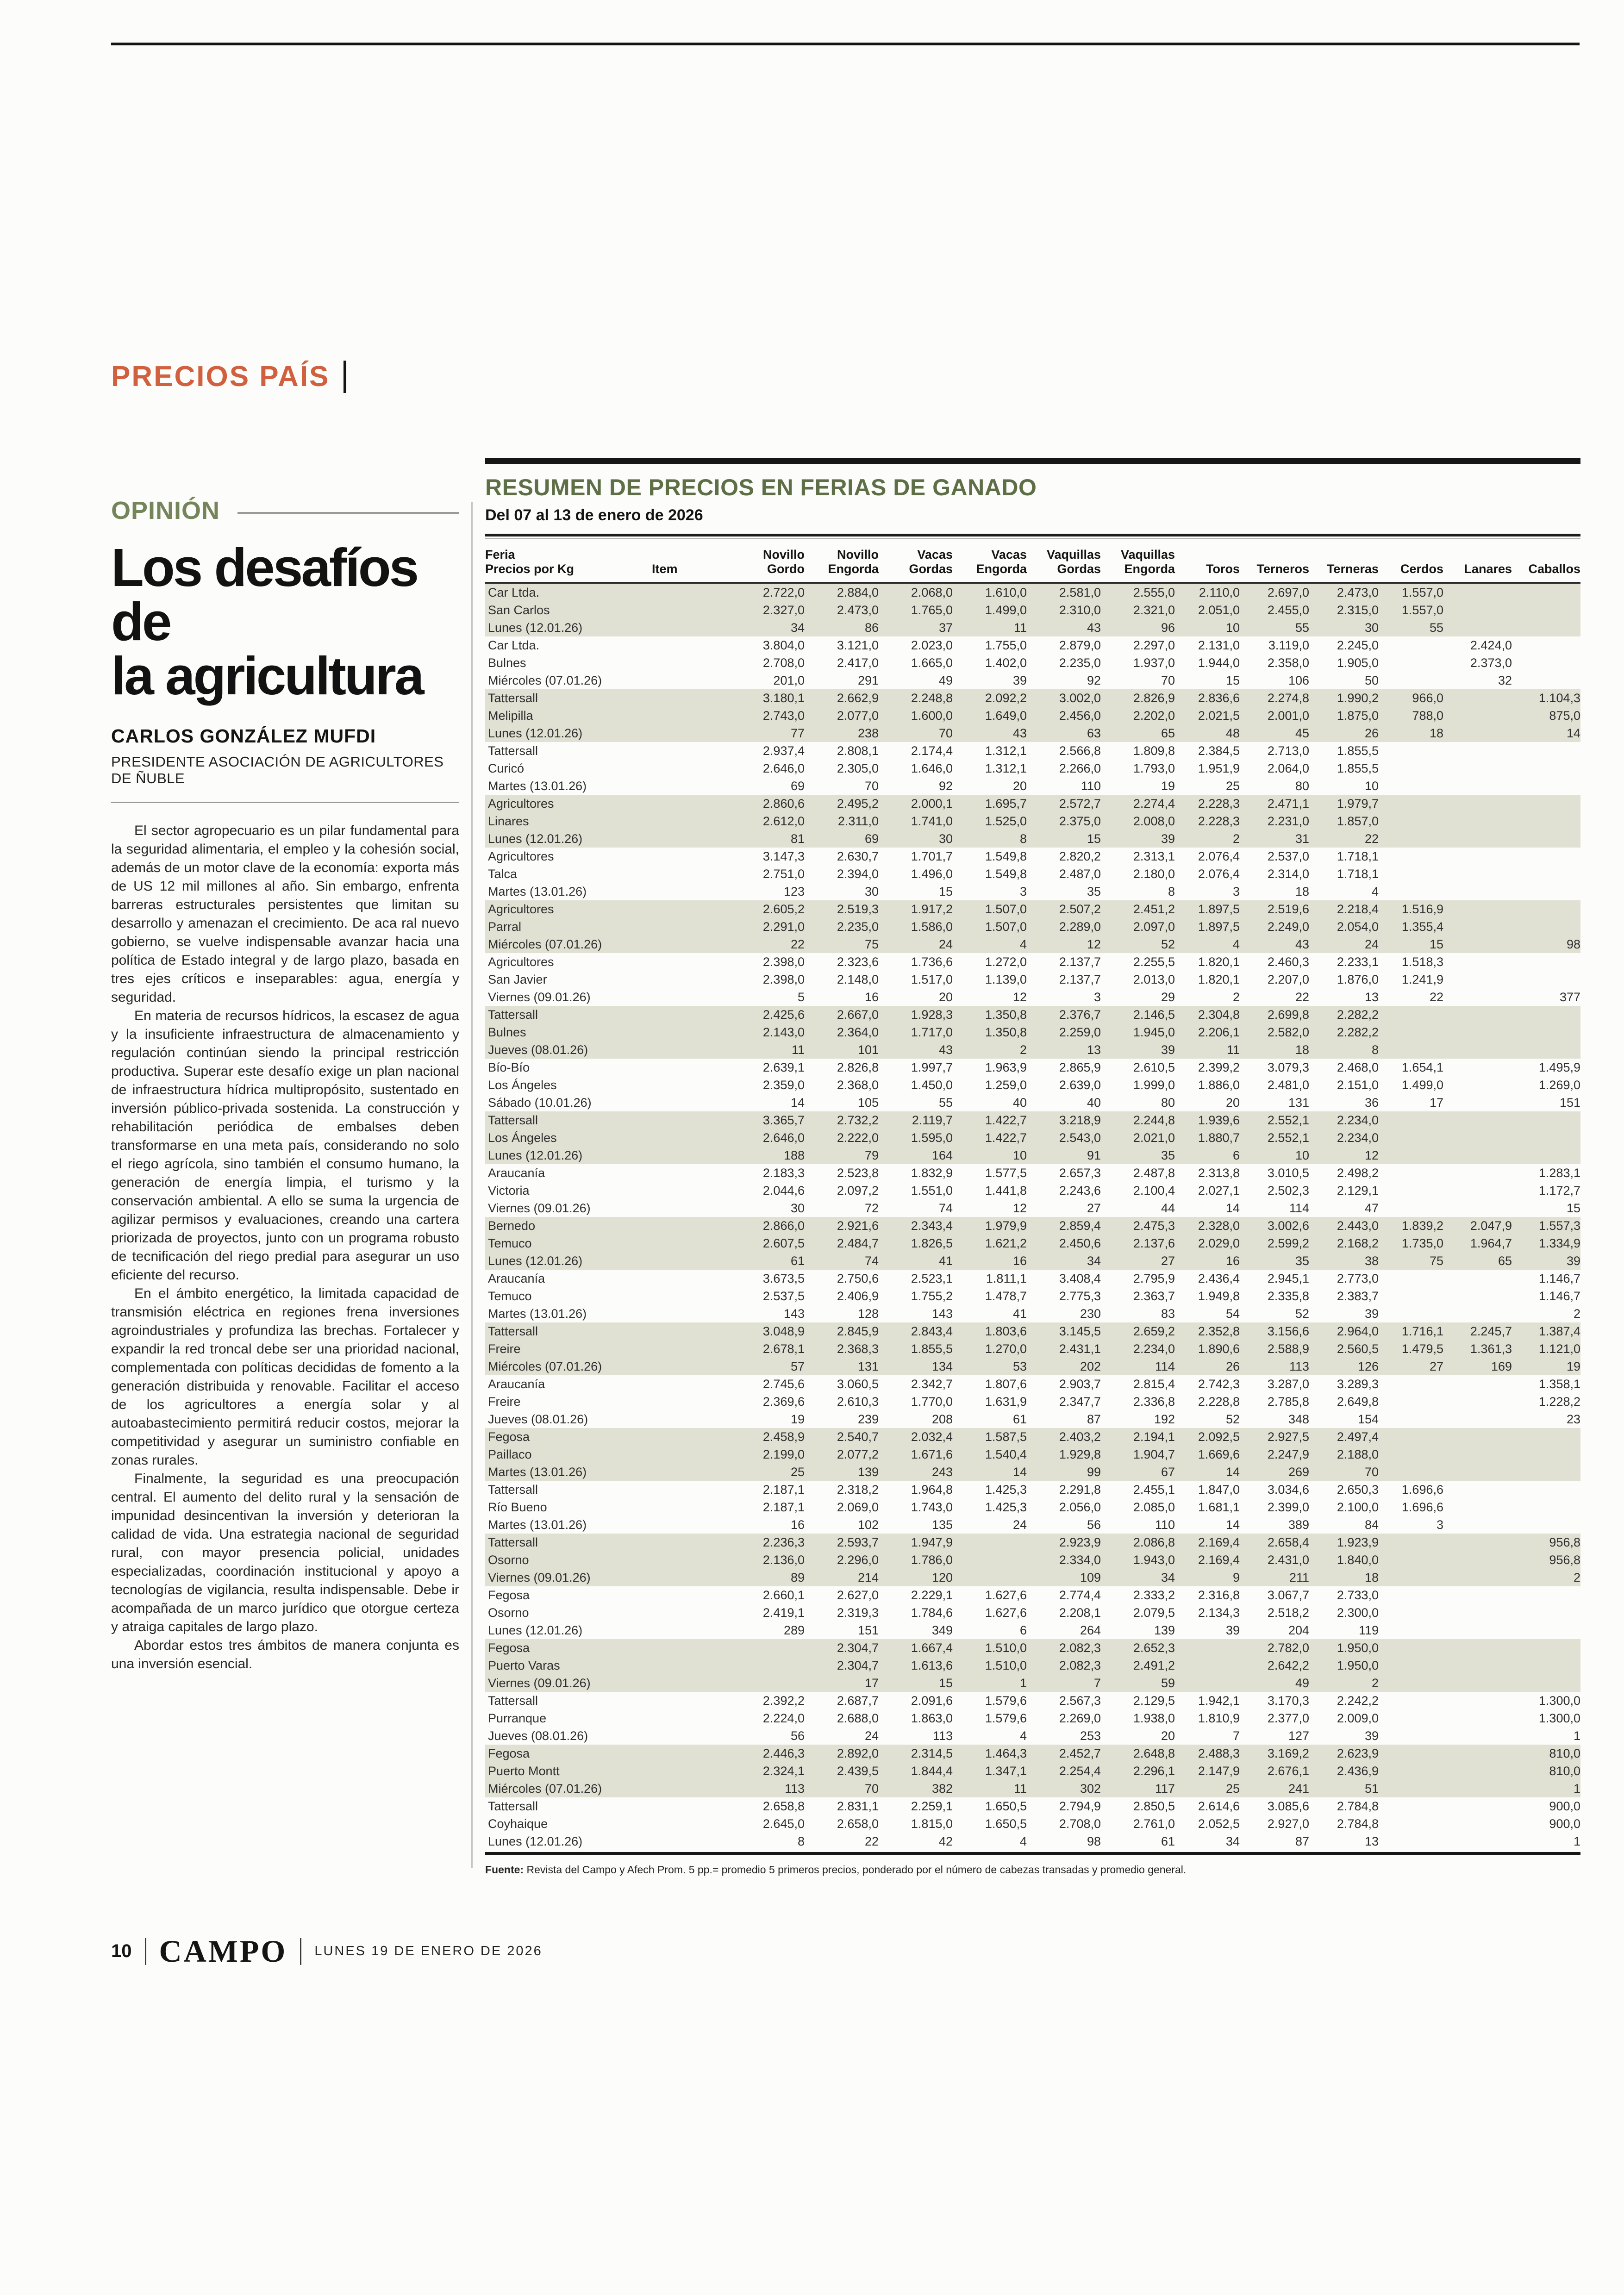  What do you see at coordinates (1020, 1788) in the screenshot?
I see `value-cell: 11` at bounding box center [1020, 1788].